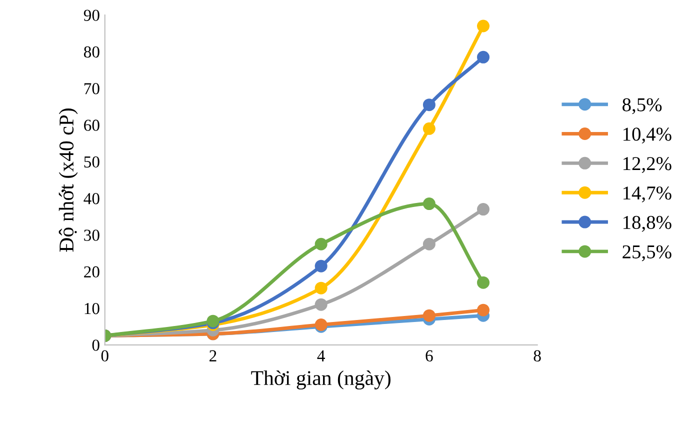  What do you see at coordinates (647, 253) in the screenshot?
I see `legend-label: 25,5%` at bounding box center [647, 253].